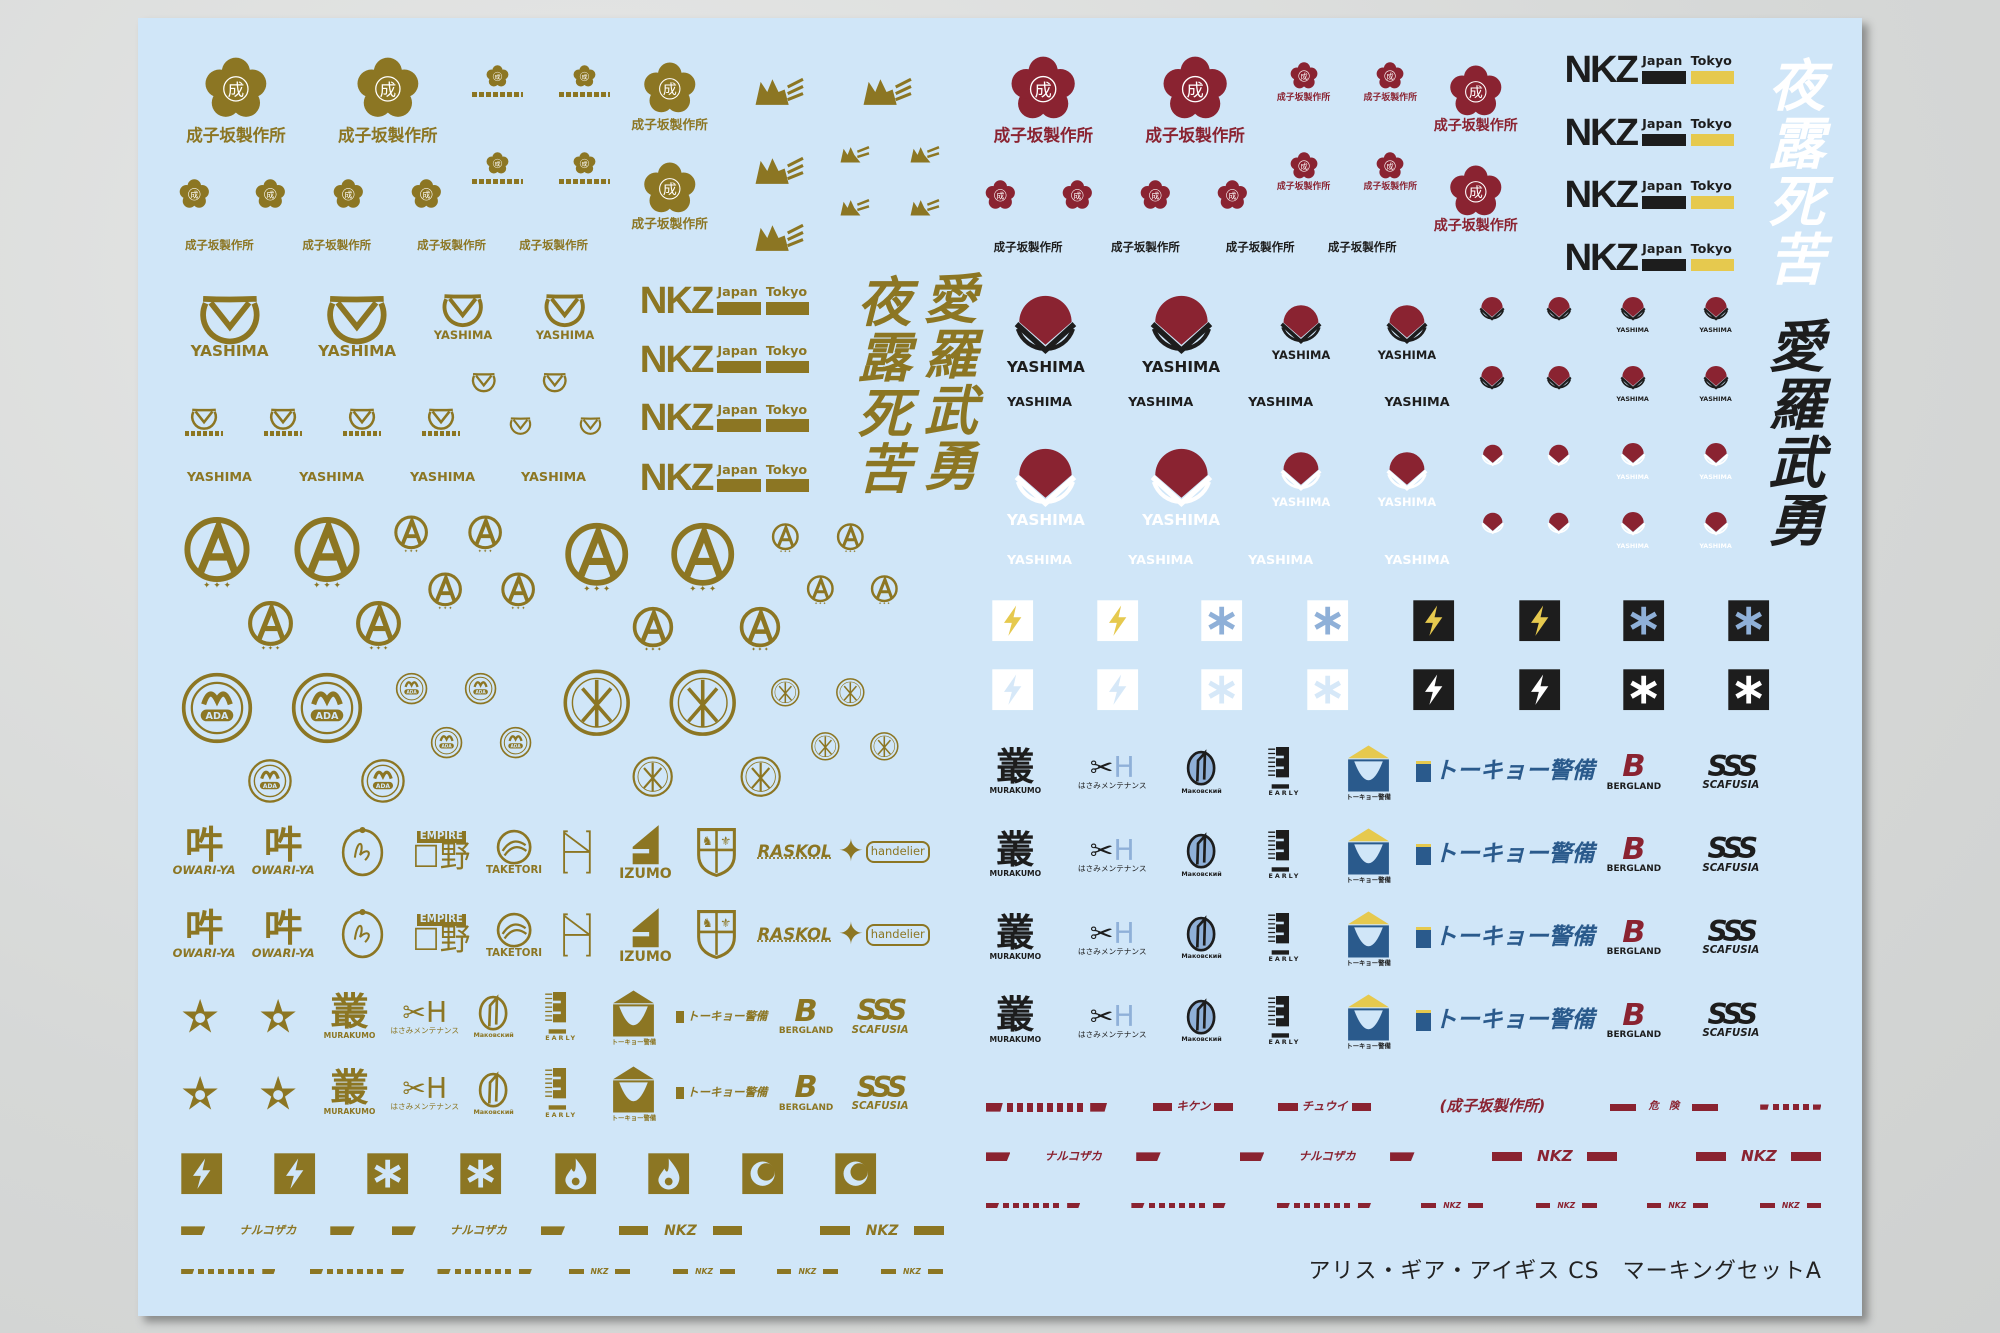 Image resolution: width=2000 pixels, height=1333 pixels. What do you see at coordinates (668, 1173) in the screenshot?
I see `flame-icon` at bounding box center [668, 1173].